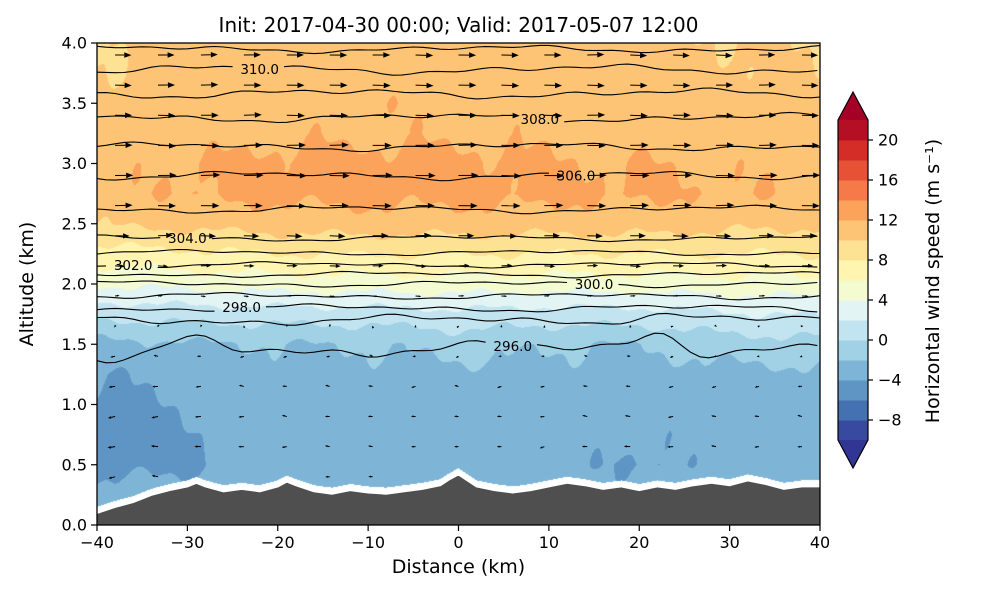 Image resolution: width=1000 pixels, height=600 pixels. I want to click on y-tick-label: 1.5, so click(74, 344).